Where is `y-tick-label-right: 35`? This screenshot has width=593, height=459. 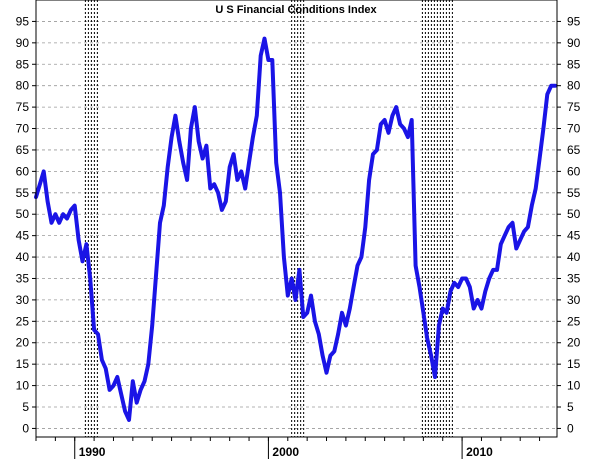
y-tick-label-right: 35 is located at coordinates (574, 278).